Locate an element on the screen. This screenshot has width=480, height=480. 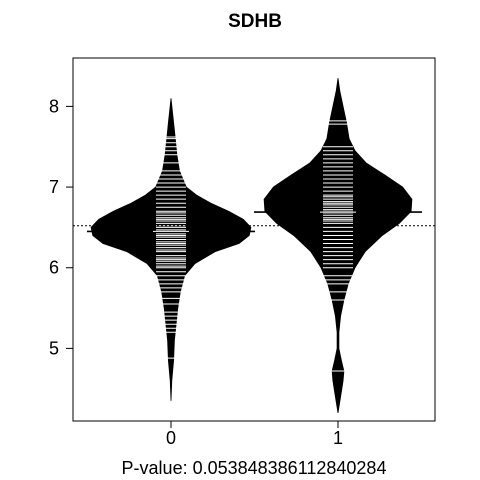
y-tick-label: 6 is located at coordinates (54, 268).